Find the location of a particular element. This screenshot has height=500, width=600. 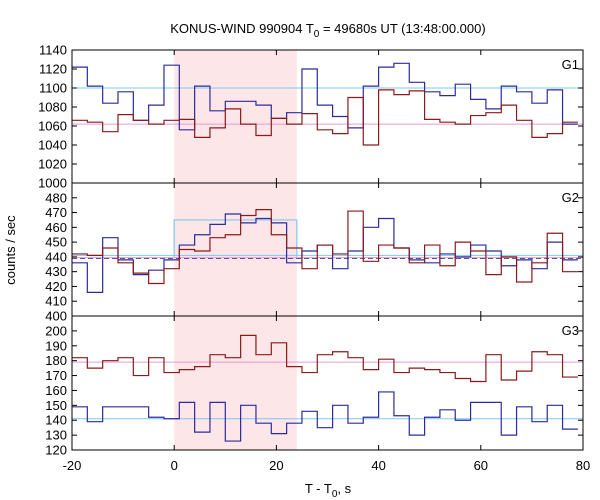

y-tick-label: 400 is located at coordinates (56, 316).